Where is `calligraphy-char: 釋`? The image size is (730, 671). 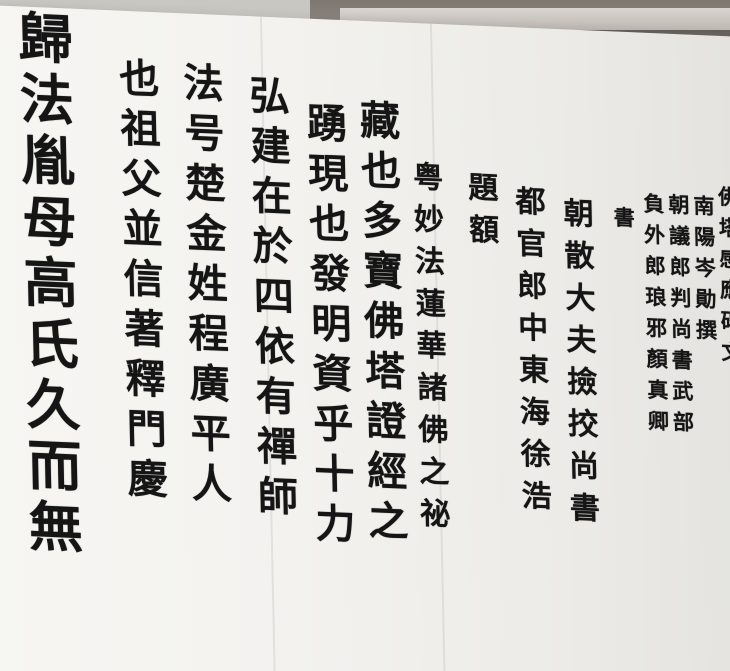
calligraphy-char: 釋 is located at coordinates (146, 379).